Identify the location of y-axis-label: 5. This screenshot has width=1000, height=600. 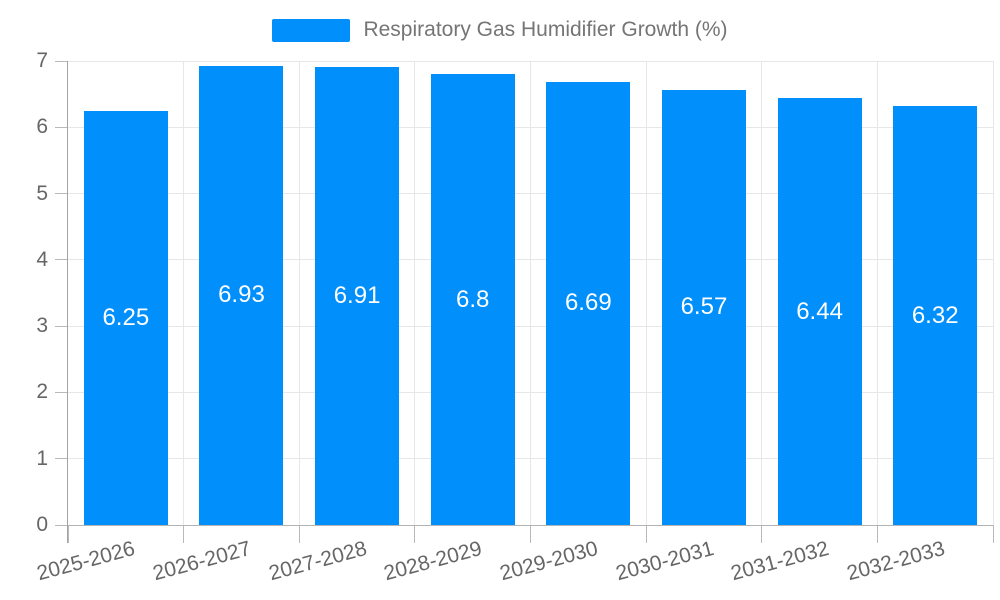
(42, 193).